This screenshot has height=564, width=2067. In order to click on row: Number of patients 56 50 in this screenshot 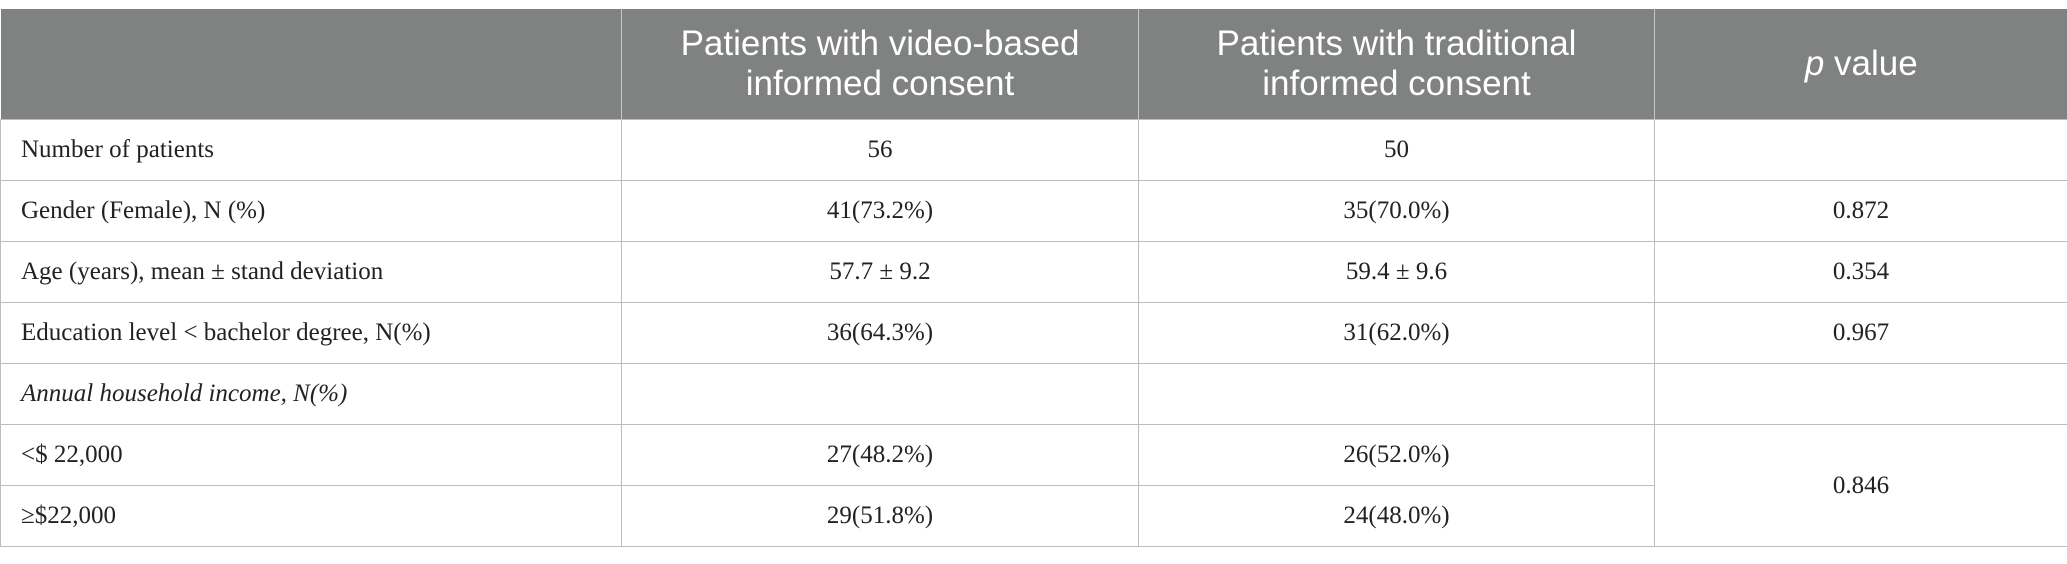, I will do `click(1033, 150)`.